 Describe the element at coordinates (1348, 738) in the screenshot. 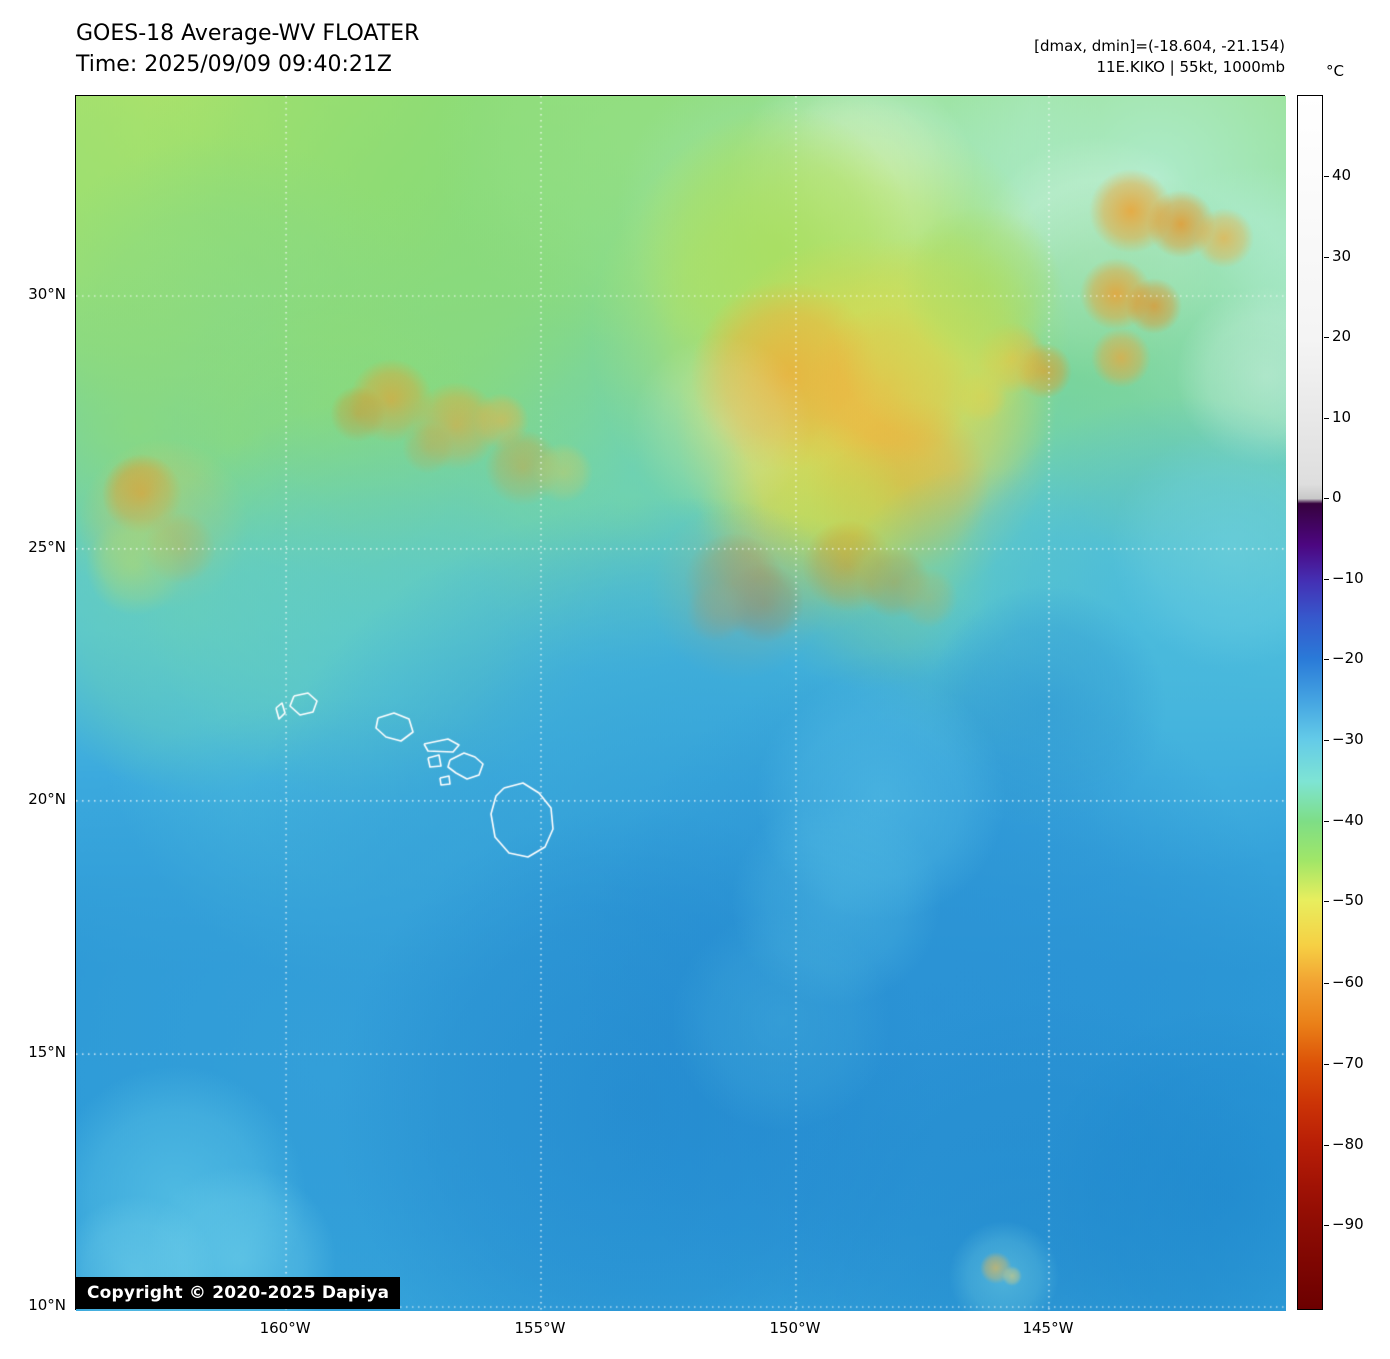

I see `colorbar-tick-label: −30` at that location.